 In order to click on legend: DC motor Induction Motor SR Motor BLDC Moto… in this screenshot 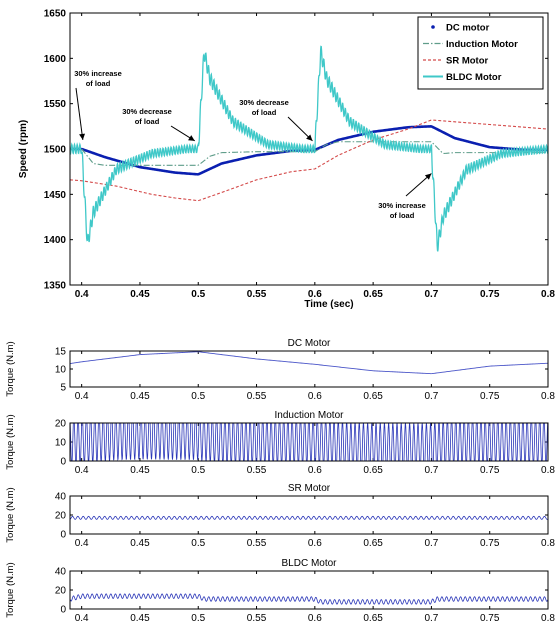, I will do `click(480, 53)`.